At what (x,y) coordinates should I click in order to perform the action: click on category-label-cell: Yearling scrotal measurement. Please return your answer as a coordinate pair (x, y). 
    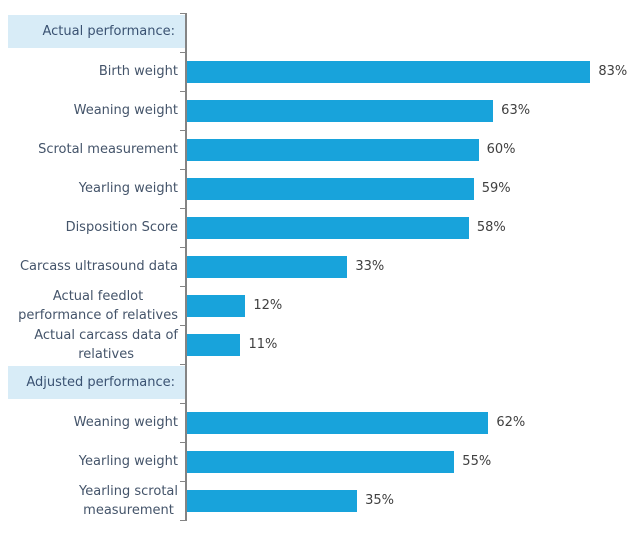
    Looking at the image, I should click on (92, 500).